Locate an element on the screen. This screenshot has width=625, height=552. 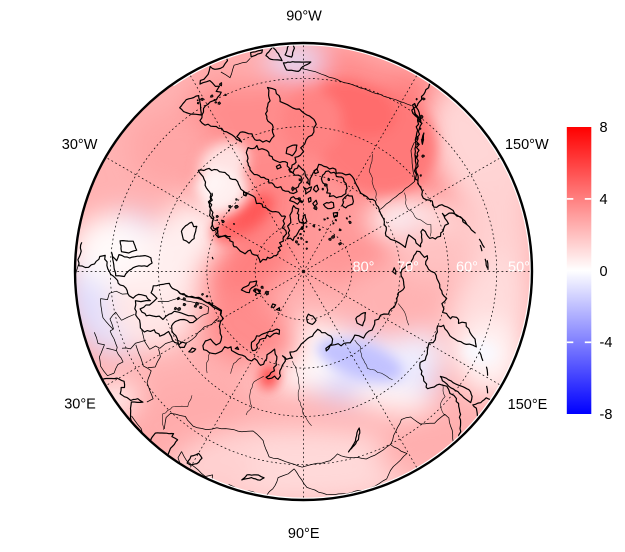
svg-text: -4 is located at coordinates (606, 343).